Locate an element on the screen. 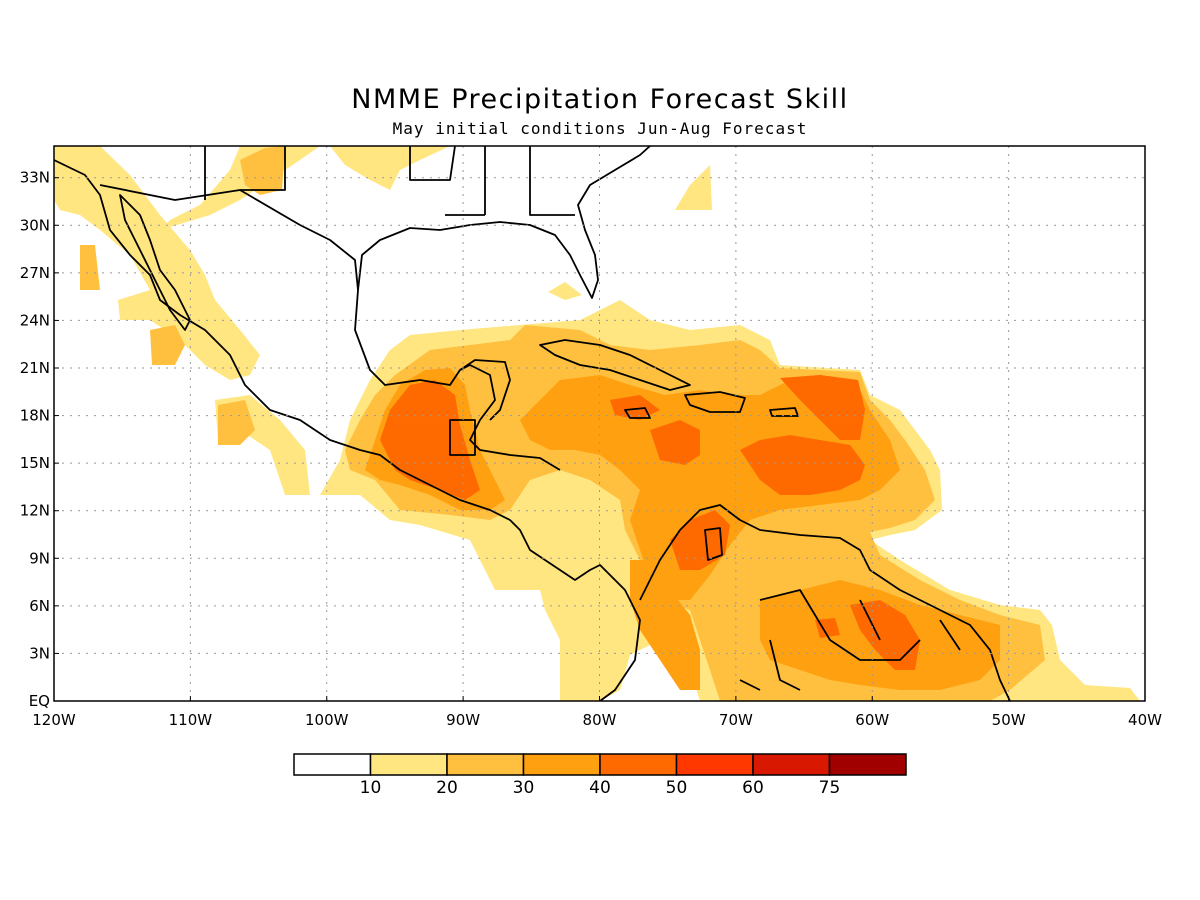  lat-label: 9N is located at coordinates (39, 558).